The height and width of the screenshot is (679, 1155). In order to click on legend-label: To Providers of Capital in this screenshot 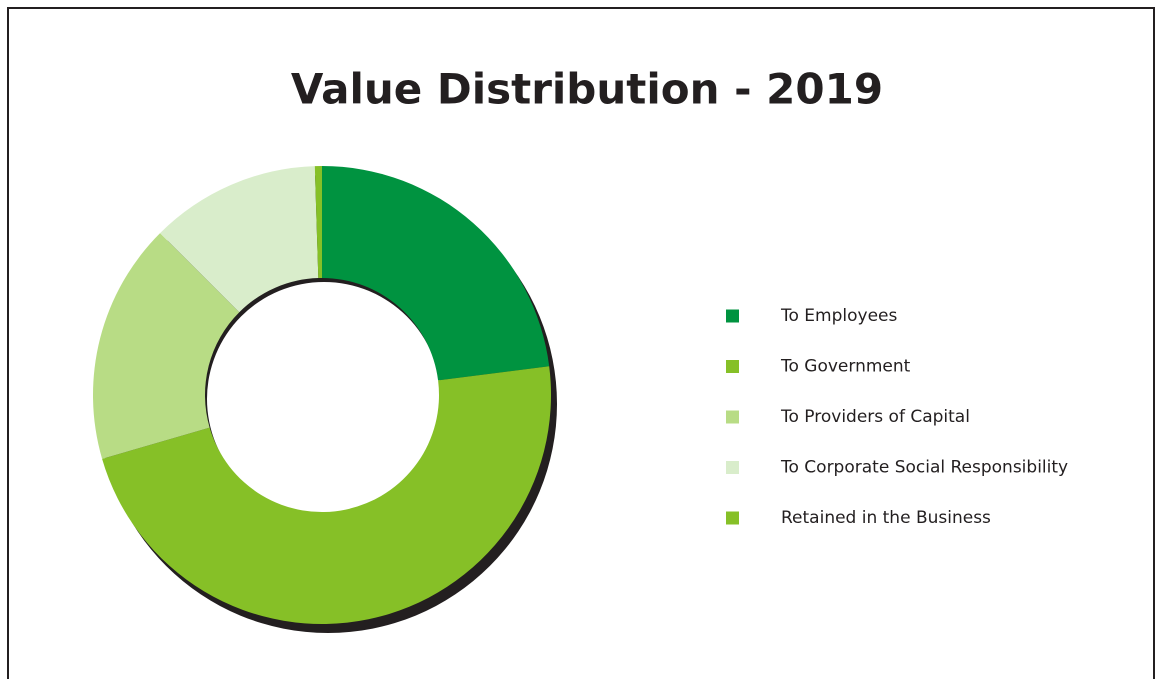, I will do `click(875, 417)`.